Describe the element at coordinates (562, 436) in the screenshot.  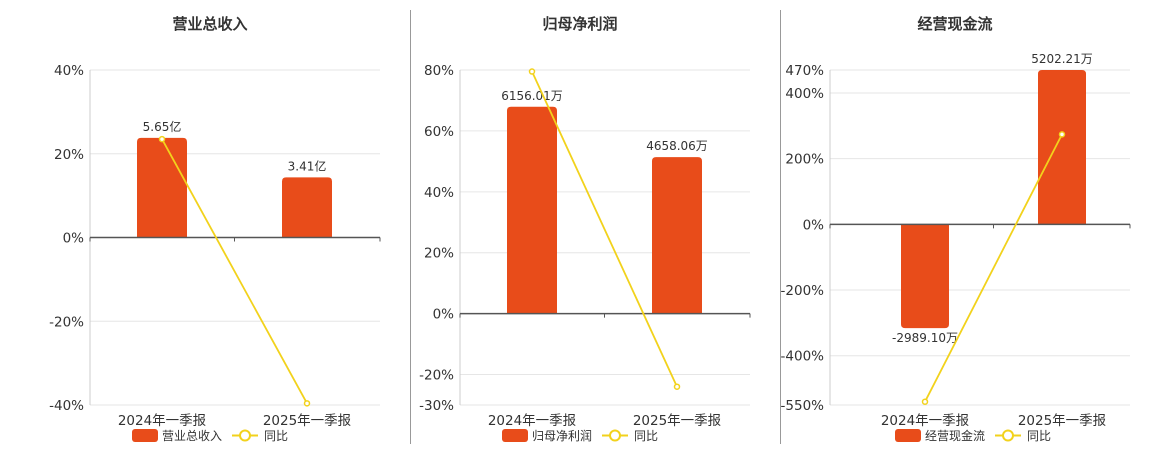
I see `legend-label-bar: 归母净利润` at that location.